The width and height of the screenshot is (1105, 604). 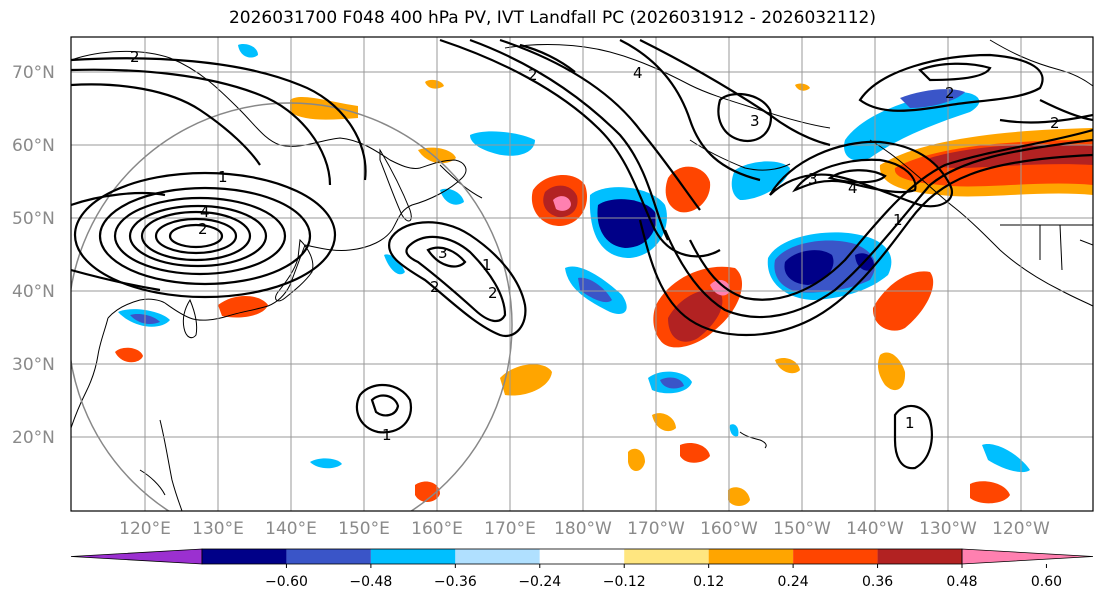 What do you see at coordinates (33, 255) in the screenshot?
I see `latitude-labels: 70°N 60°N 50°N 40°N 30°N 20°N` at bounding box center [33, 255].